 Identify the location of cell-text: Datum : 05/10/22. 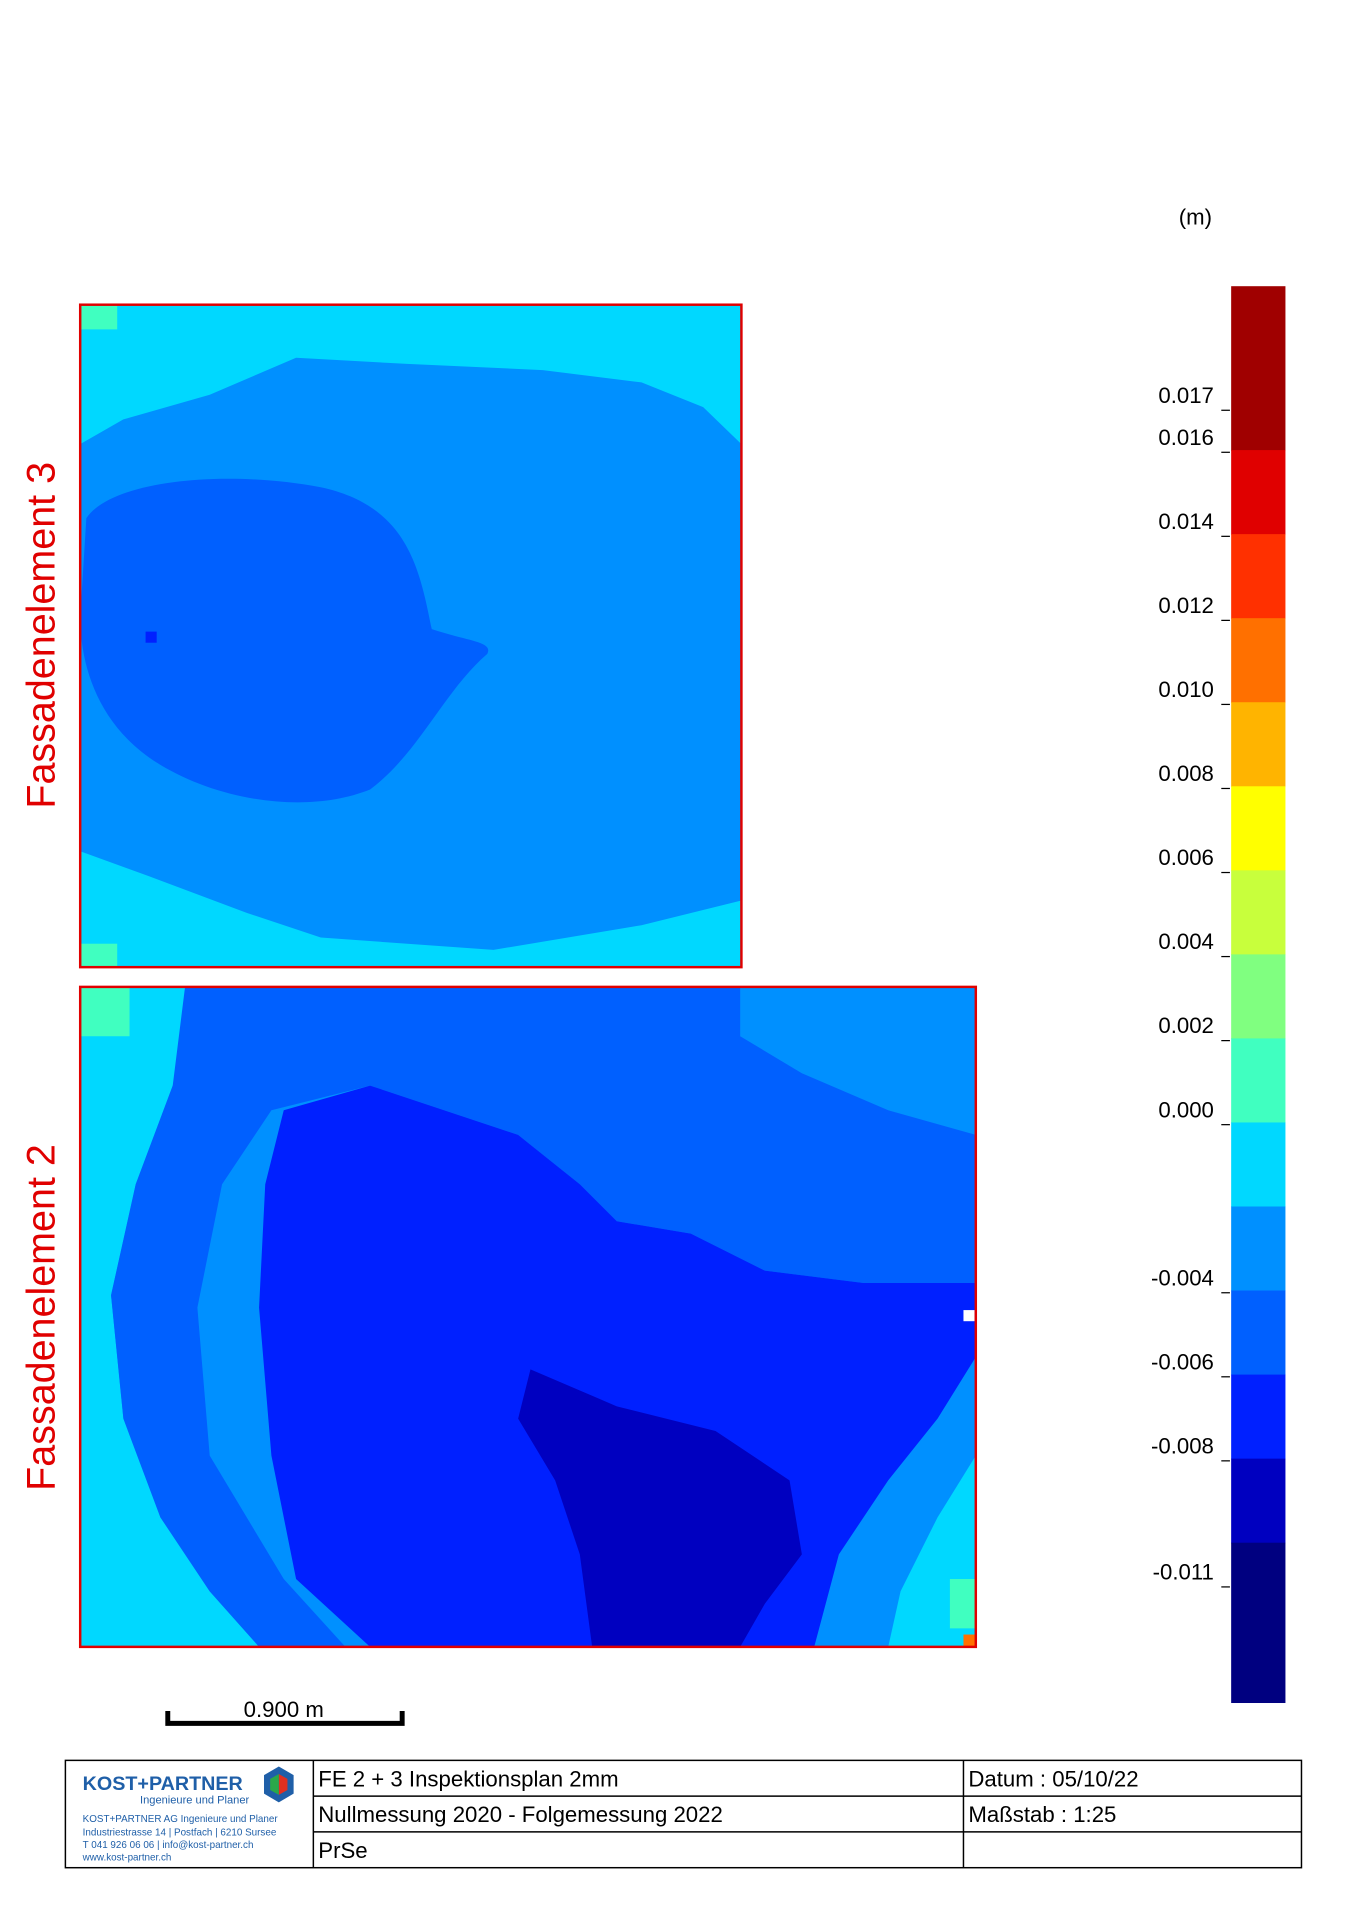
(1053, 1778).